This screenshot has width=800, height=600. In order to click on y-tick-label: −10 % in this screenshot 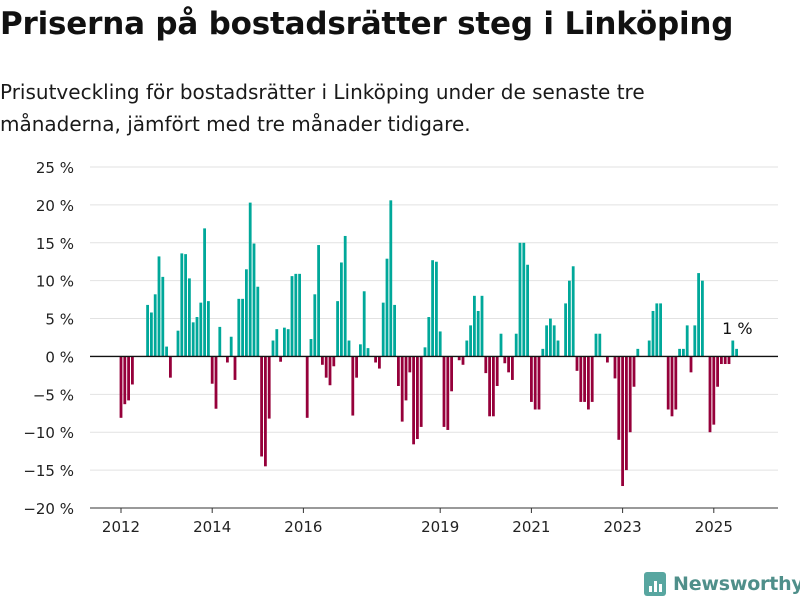, I will do `click(48, 433)`.